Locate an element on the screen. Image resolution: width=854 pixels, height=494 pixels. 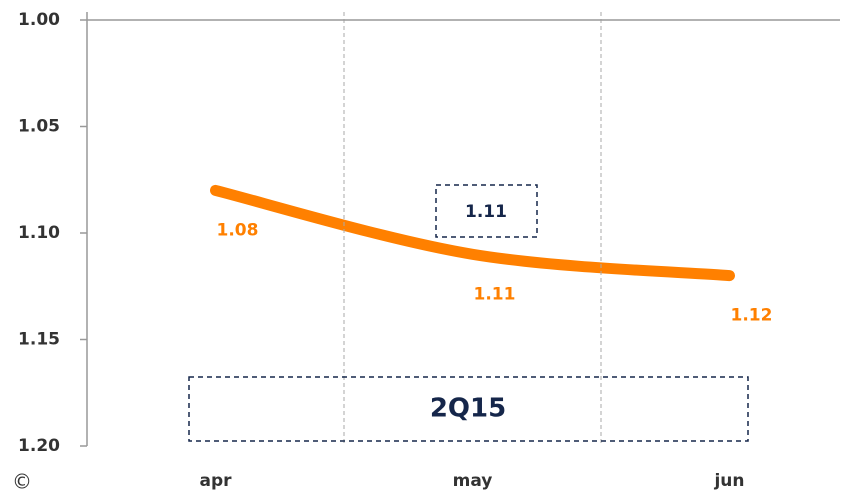
annotation: 1.11 is located at coordinates (486, 212).